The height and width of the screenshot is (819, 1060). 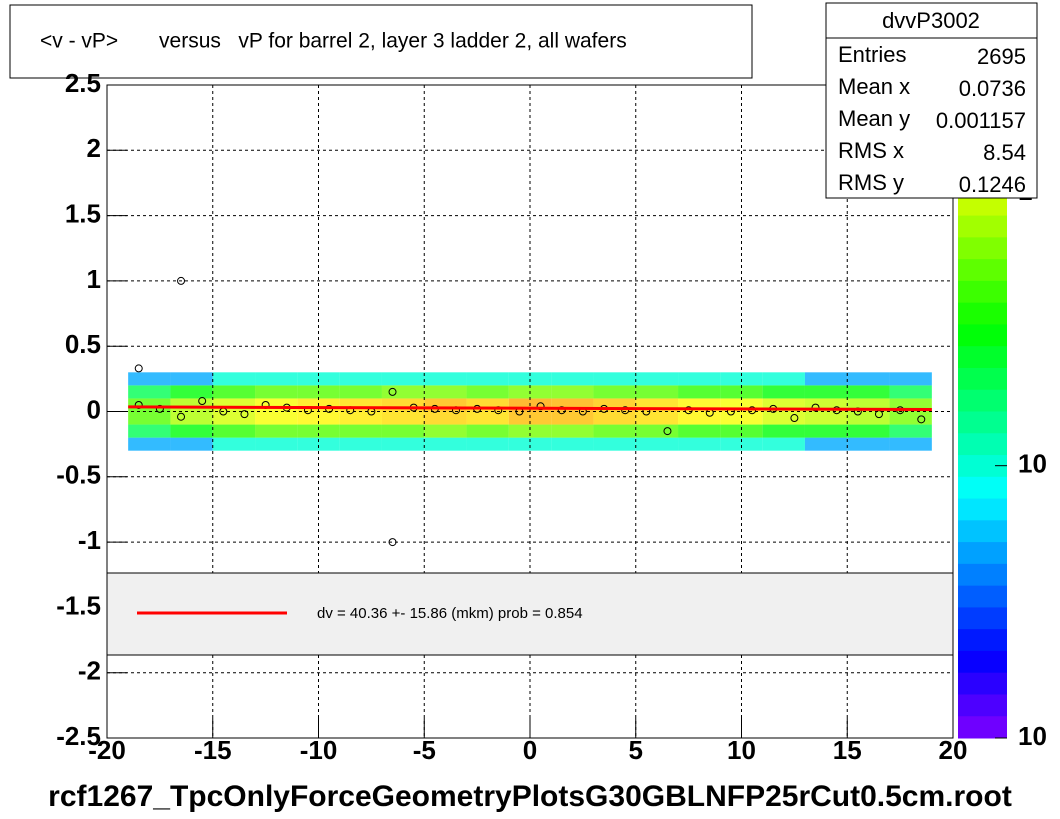 What do you see at coordinates (1032, 736) in the screenshot?
I see `z-tick-label: 10` at bounding box center [1032, 736].